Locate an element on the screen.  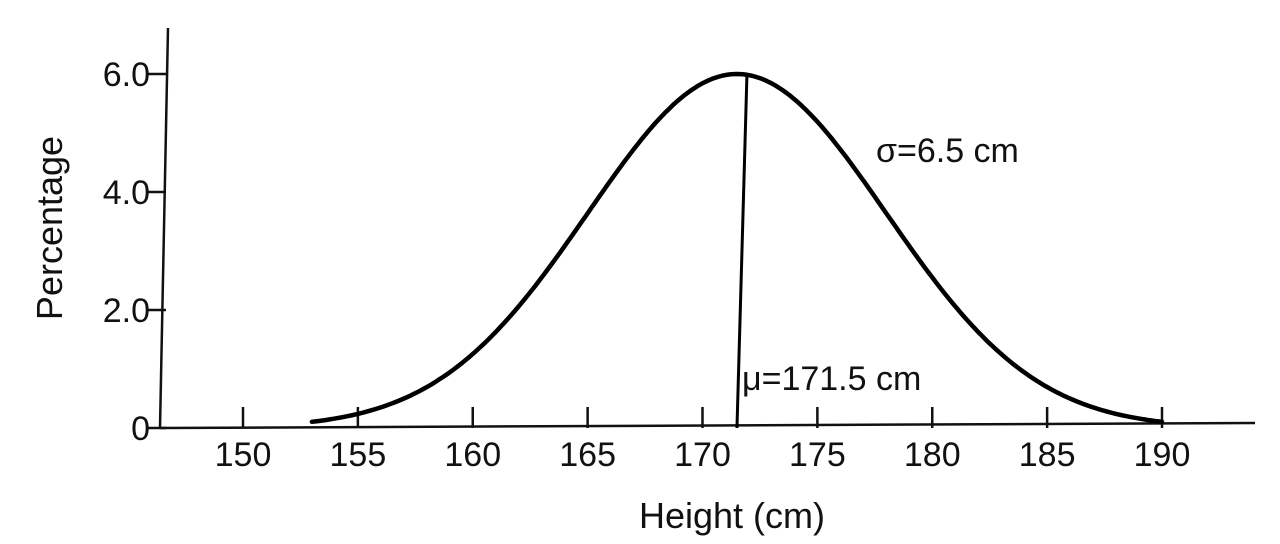
x-tick-label-185: 185 is located at coordinates (1047, 455).